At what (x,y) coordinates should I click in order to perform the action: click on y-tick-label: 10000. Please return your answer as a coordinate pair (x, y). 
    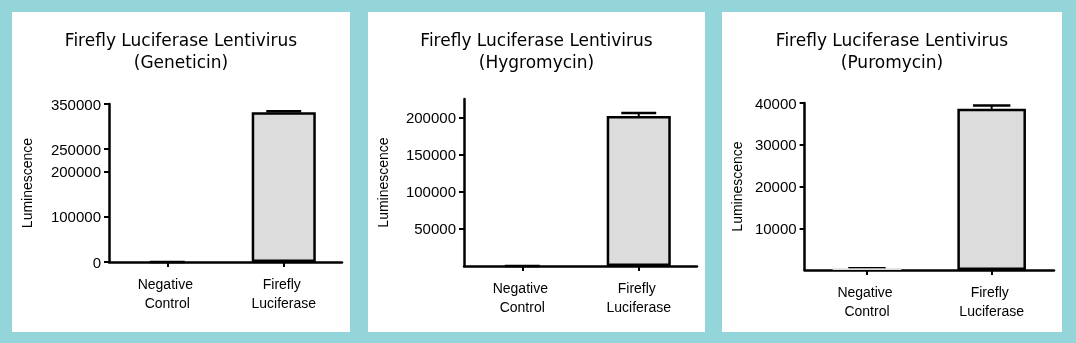
    Looking at the image, I should click on (775, 228).